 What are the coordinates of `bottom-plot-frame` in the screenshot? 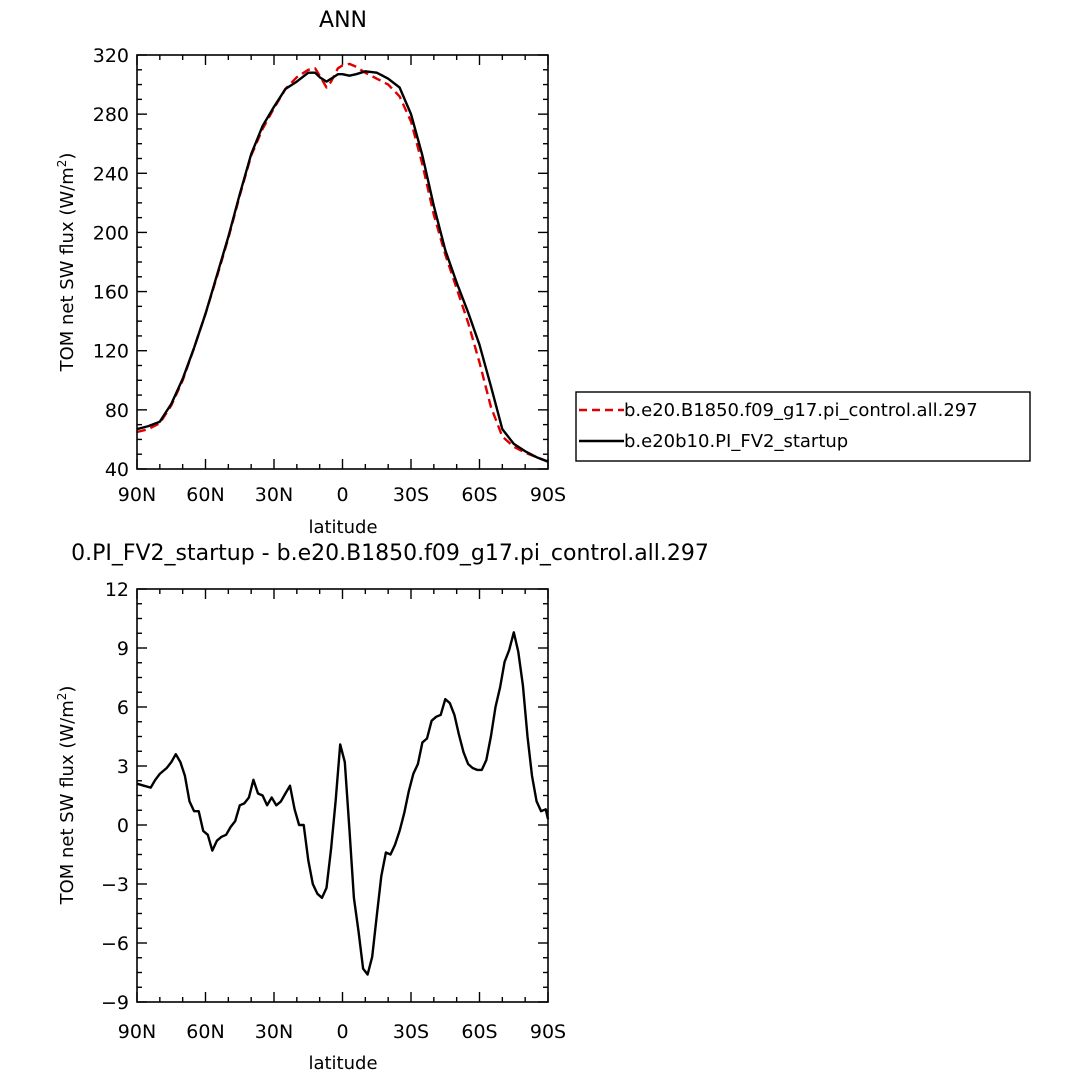 It's located at (342, 795).